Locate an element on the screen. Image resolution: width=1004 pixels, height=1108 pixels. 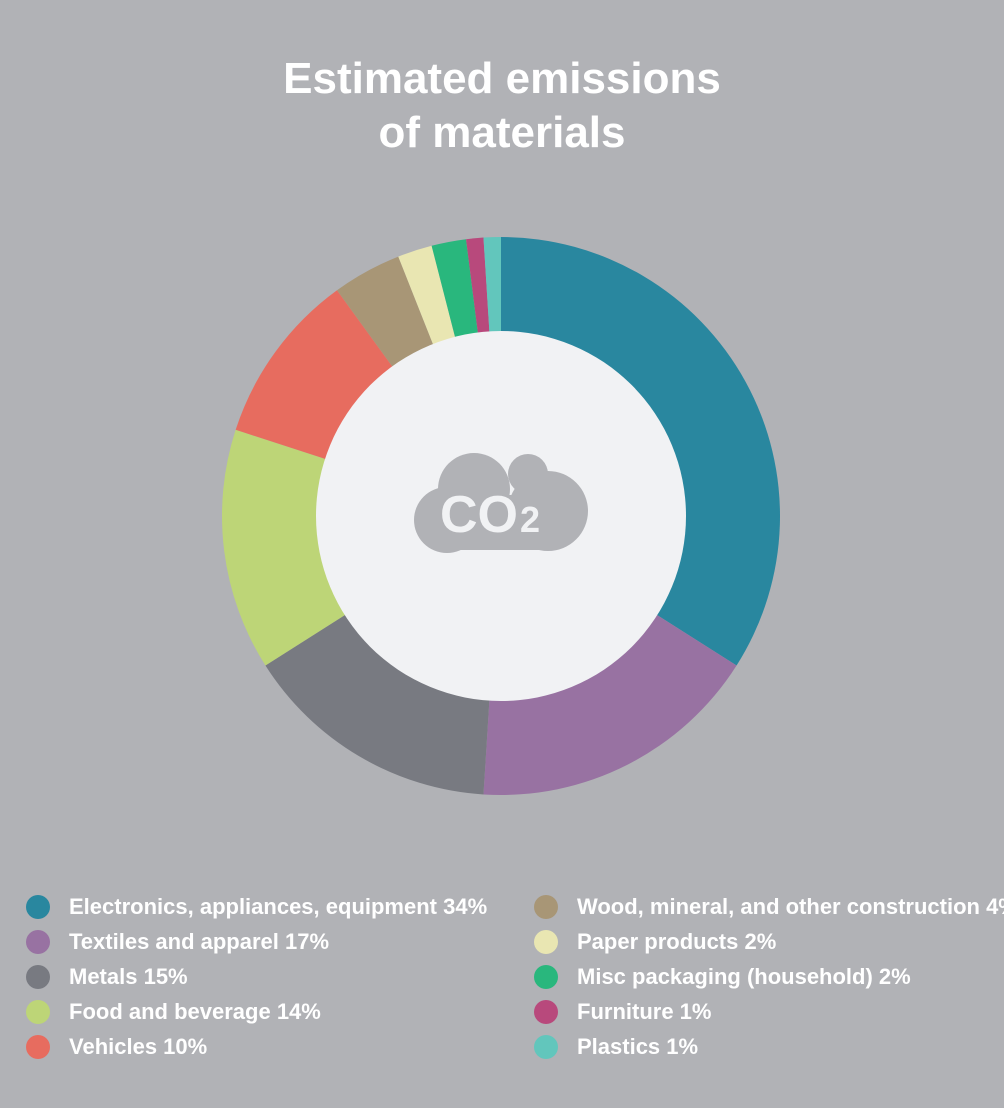
legend-label: Furniture 1% is located at coordinates (644, 1011).